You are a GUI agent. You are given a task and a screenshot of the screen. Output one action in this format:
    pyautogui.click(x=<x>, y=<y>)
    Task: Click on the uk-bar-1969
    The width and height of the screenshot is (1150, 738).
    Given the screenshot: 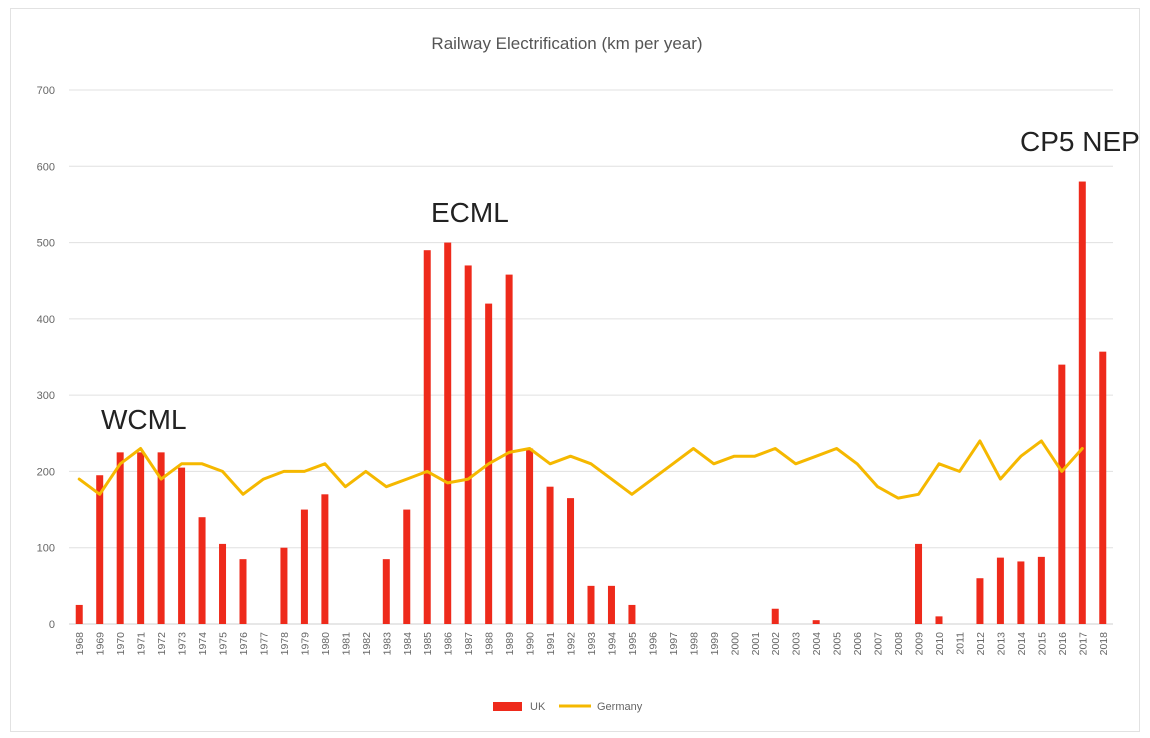 What is the action you would take?
    pyautogui.click(x=100, y=549)
    